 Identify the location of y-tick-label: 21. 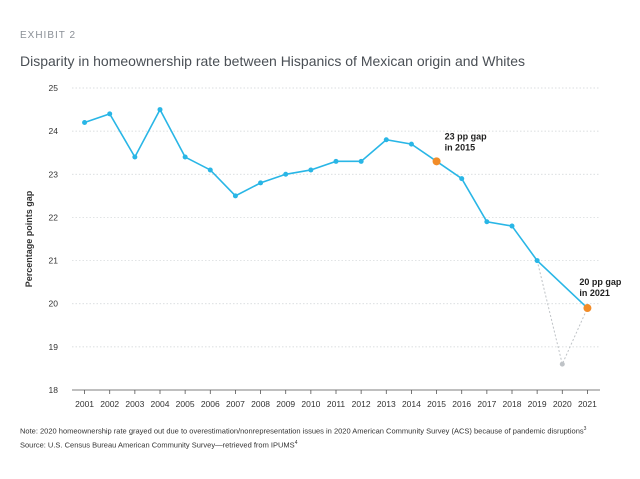
(54, 261).